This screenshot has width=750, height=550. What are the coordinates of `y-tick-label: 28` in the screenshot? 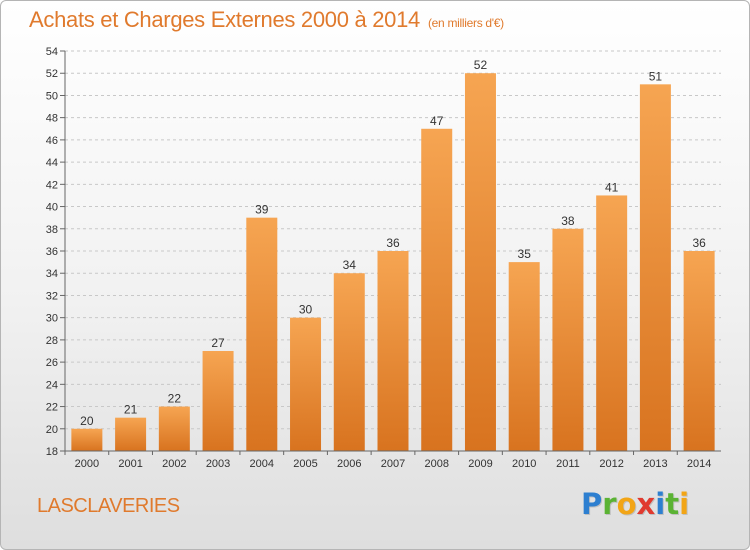 It's located at (52, 341).